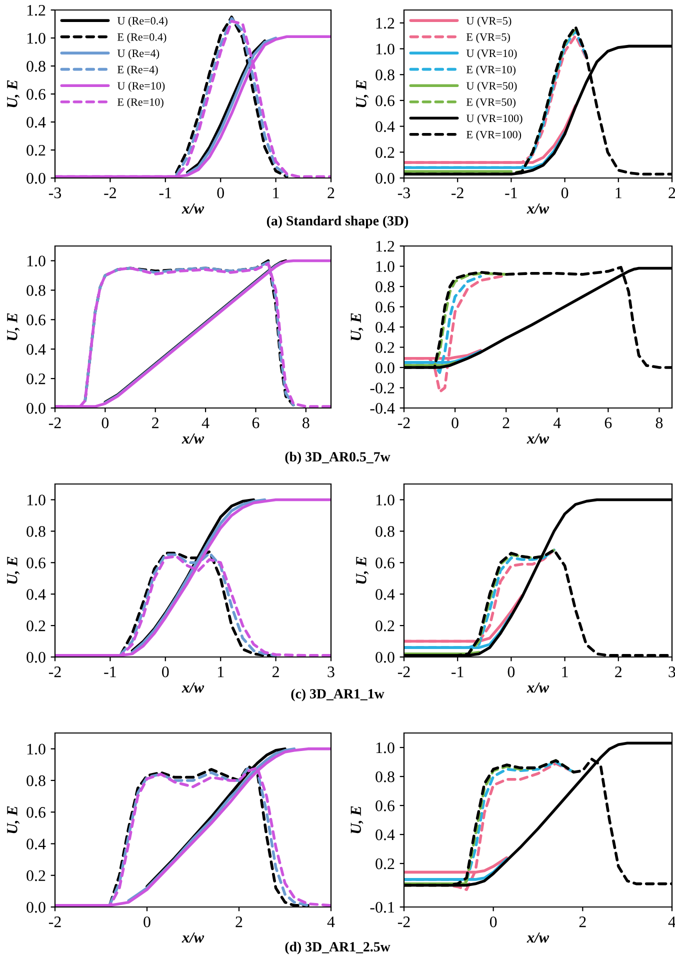  What do you see at coordinates (55, 193) in the screenshot?
I see `x-tick-label: -3` at bounding box center [55, 193].